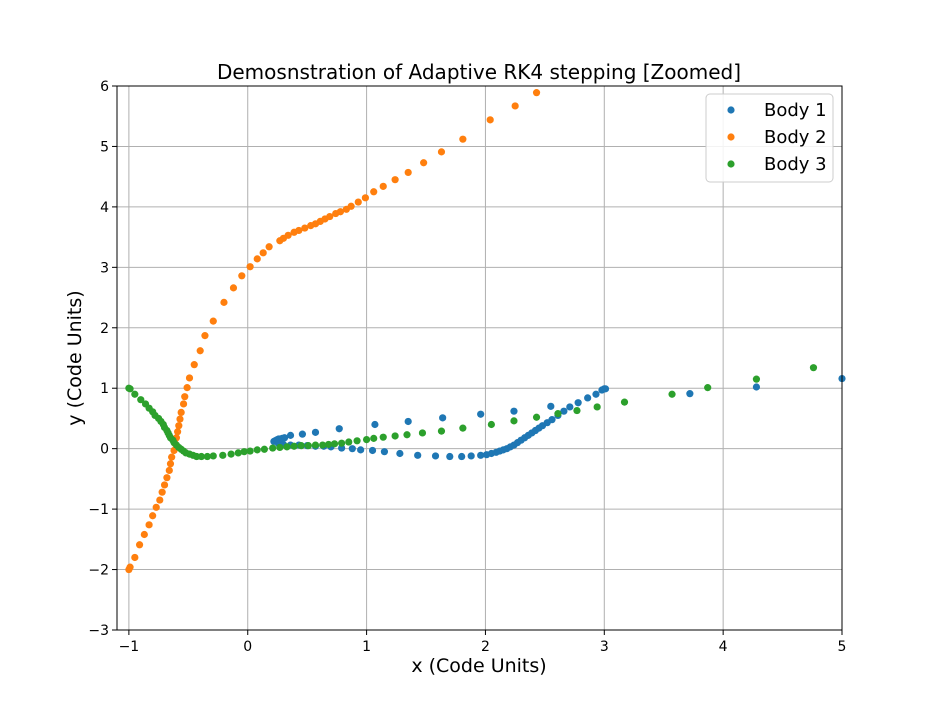 This screenshot has width=936, height=720. I want to click on legend-box, so click(769, 138).